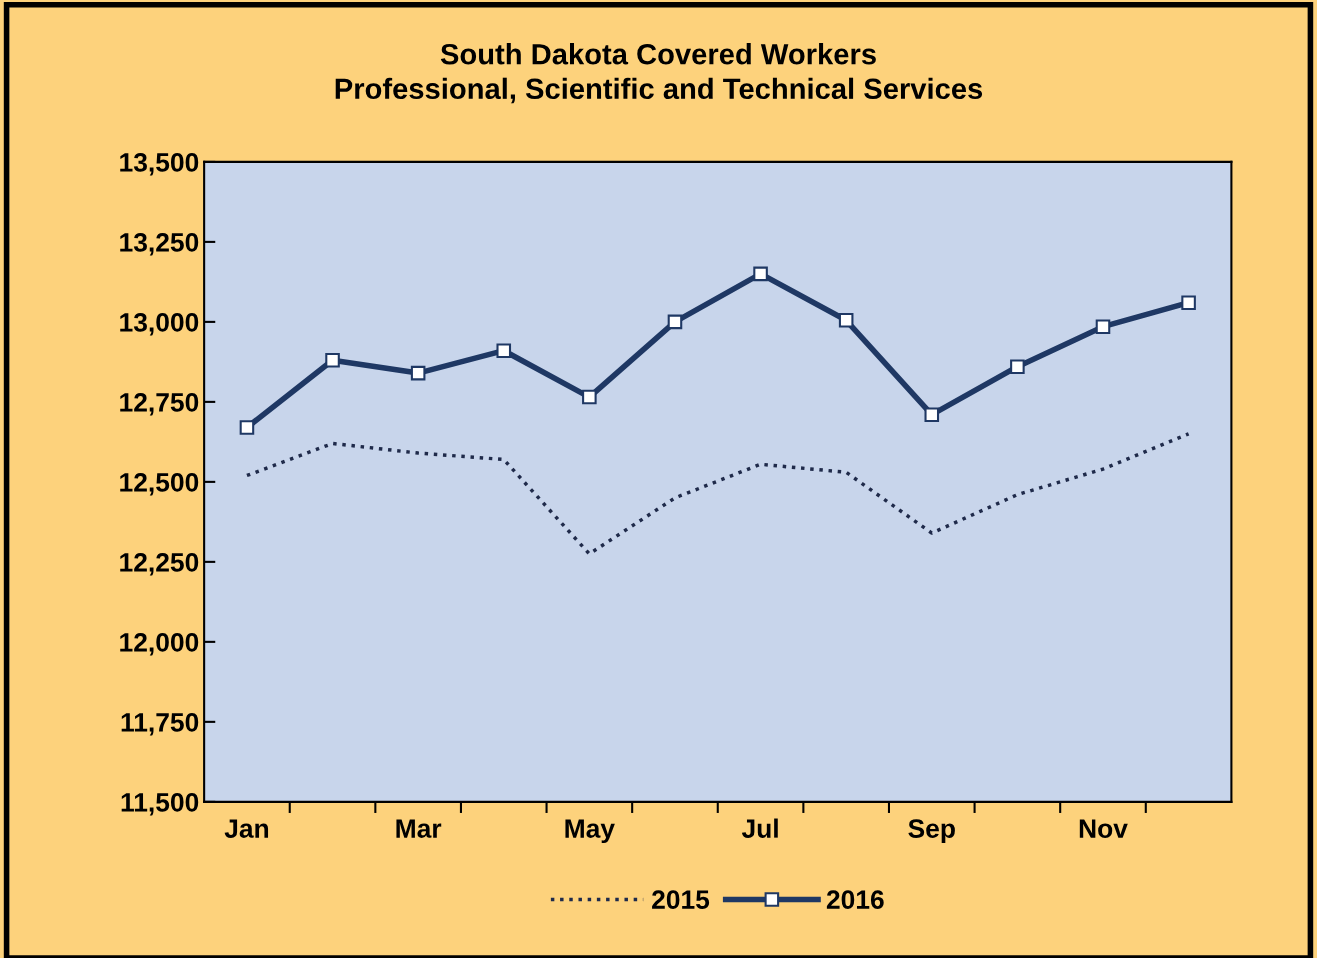 This screenshot has height=958, width=1317. What do you see at coordinates (160, 724) in the screenshot?
I see `y-tick-label: 11,750` at bounding box center [160, 724].